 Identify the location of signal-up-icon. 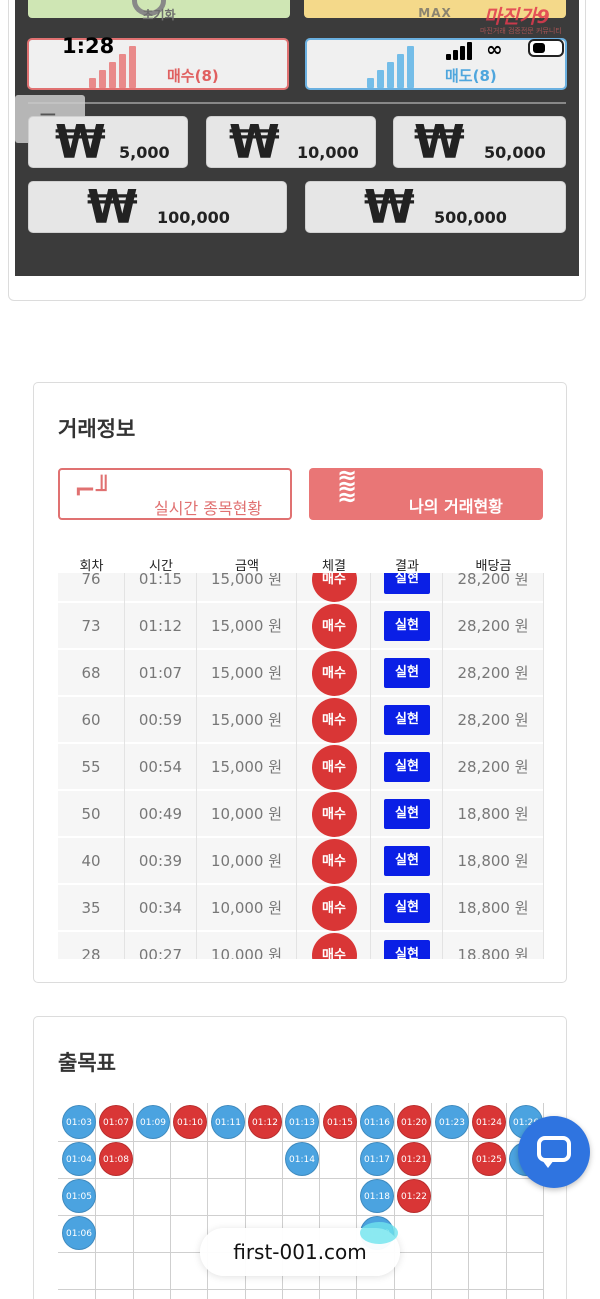
(117, 66).